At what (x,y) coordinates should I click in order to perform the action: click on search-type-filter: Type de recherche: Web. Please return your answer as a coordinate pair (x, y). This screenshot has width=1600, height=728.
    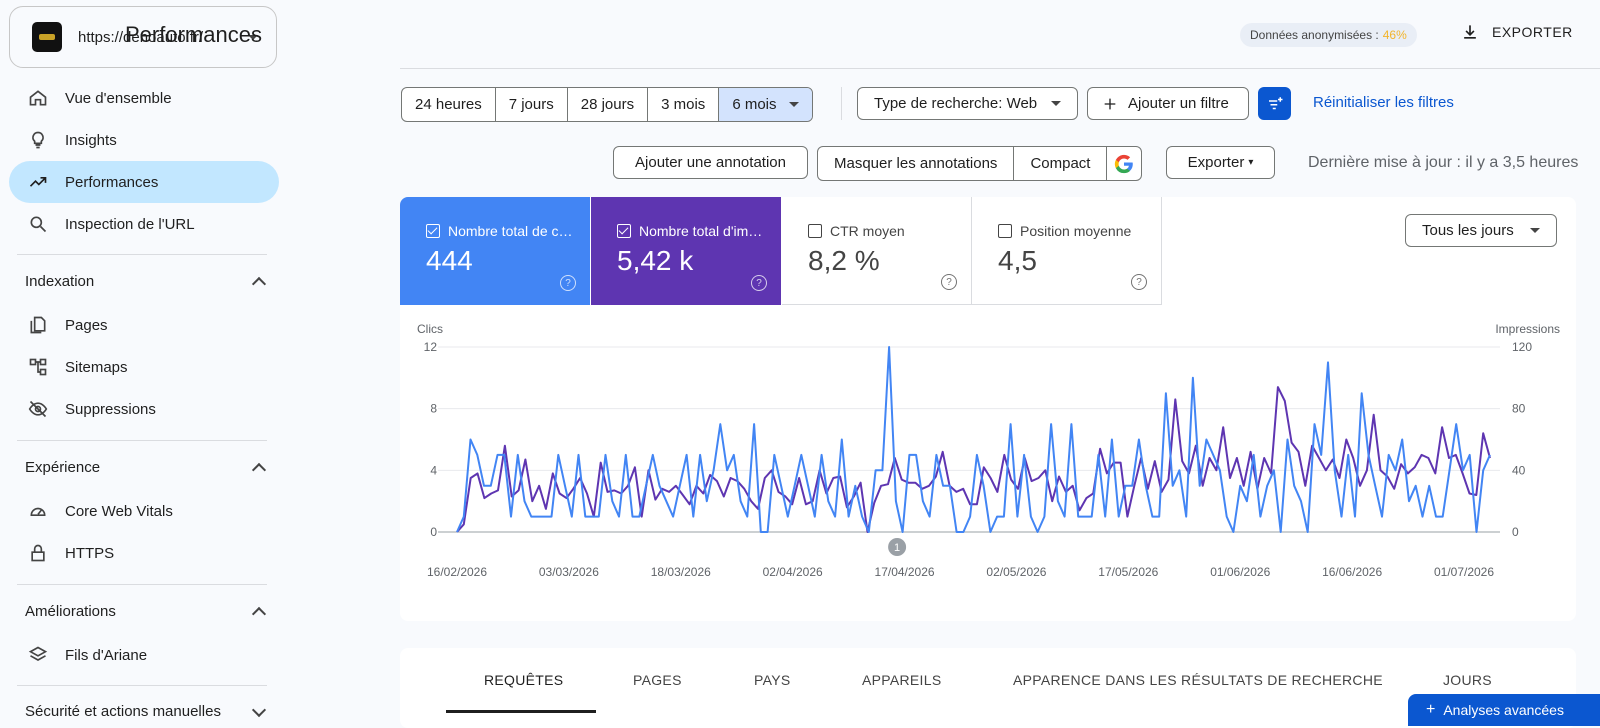
    Looking at the image, I should click on (967, 103).